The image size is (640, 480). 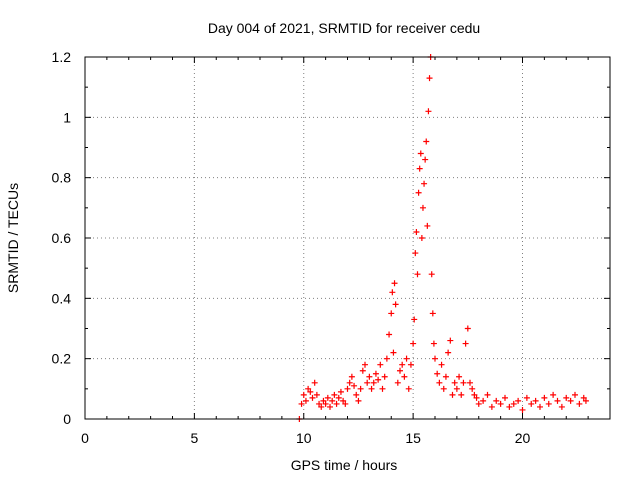 I want to click on y-tick-label: 1, so click(x=67, y=117).